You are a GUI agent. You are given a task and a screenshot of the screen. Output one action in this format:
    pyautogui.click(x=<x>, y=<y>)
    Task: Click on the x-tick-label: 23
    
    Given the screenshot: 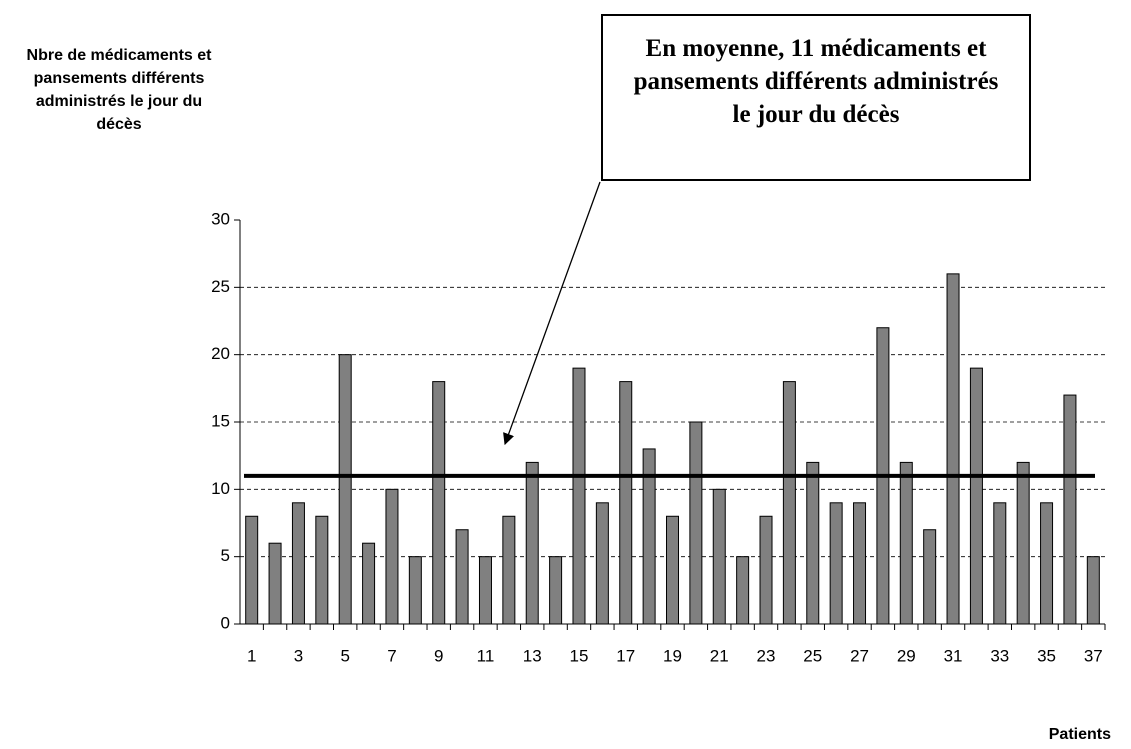 What is the action you would take?
    pyautogui.click(x=766, y=655)
    